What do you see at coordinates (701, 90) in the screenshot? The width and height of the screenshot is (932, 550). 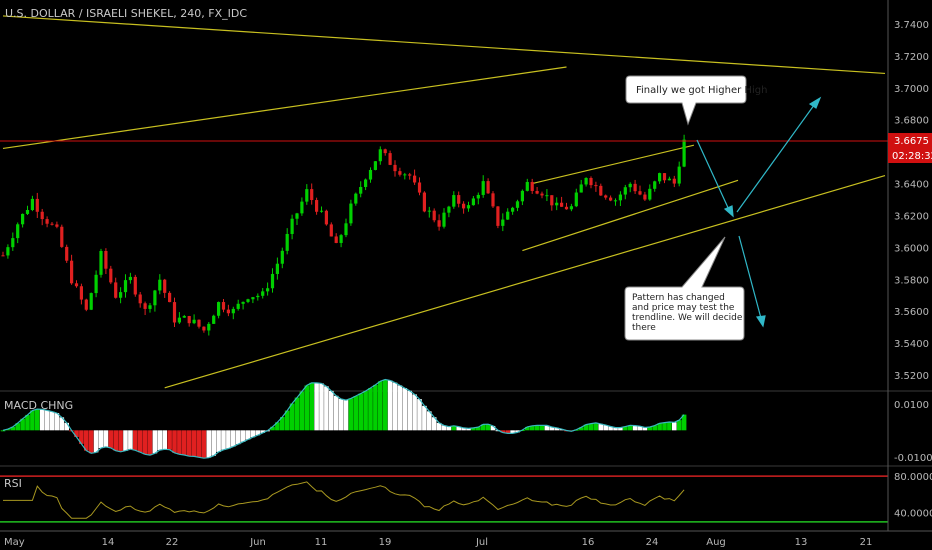 I see `callout-higher-high-text: Finally we got Higher High` at bounding box center [701, 90].